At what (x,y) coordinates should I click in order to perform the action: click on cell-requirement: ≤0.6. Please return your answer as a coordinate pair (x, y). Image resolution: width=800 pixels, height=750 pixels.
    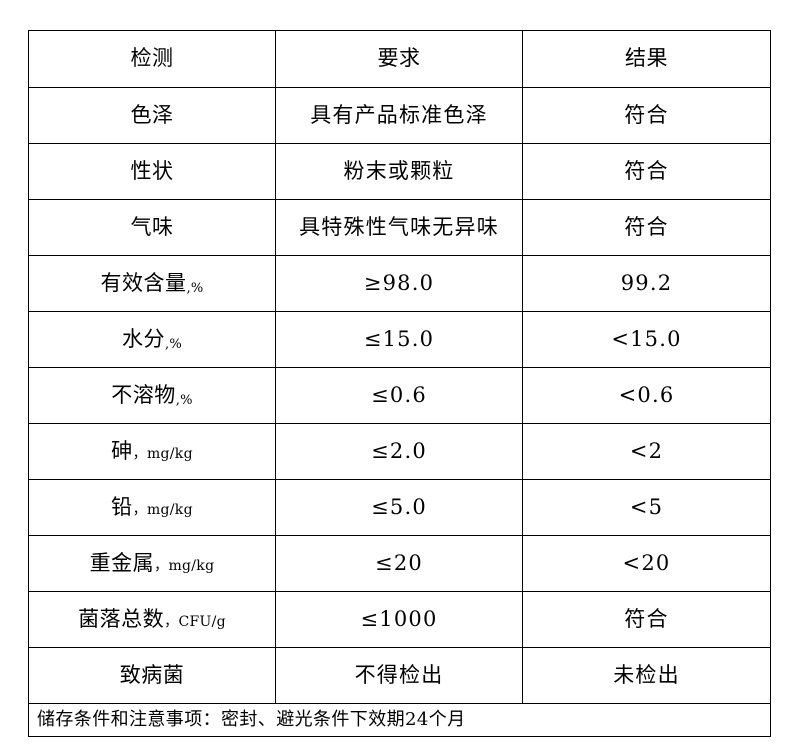
    Looking at the image, I should click on (399, 395).